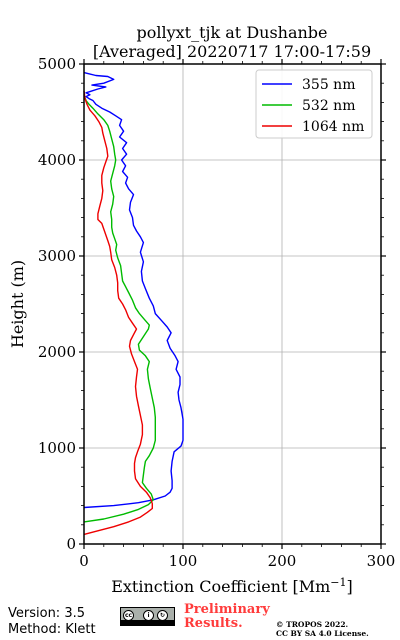 The image size is (400, 640). I want to click on y-tick-label-1000: 1000, so click(57, 448).